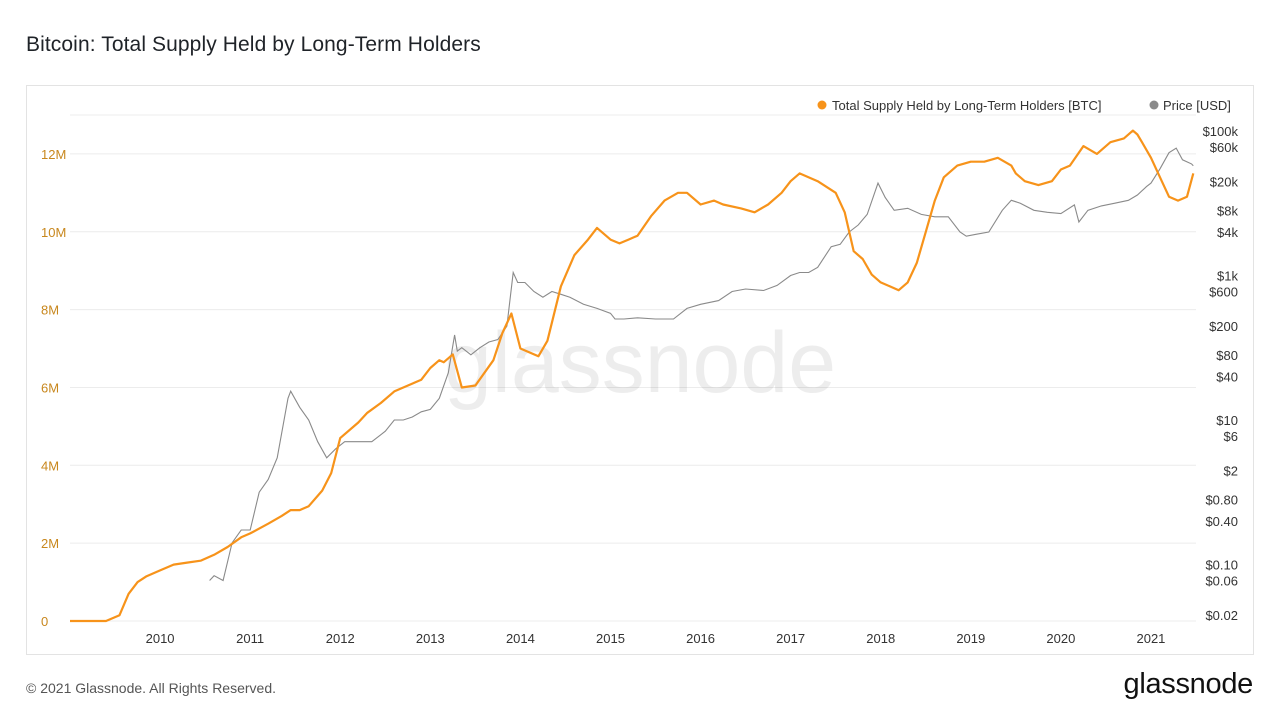 This screenshot has height=720, width=1280. Describe the element at coordinates (1221, 581) in the screenshot. I see `right-tick-label: $0.06` at that location.